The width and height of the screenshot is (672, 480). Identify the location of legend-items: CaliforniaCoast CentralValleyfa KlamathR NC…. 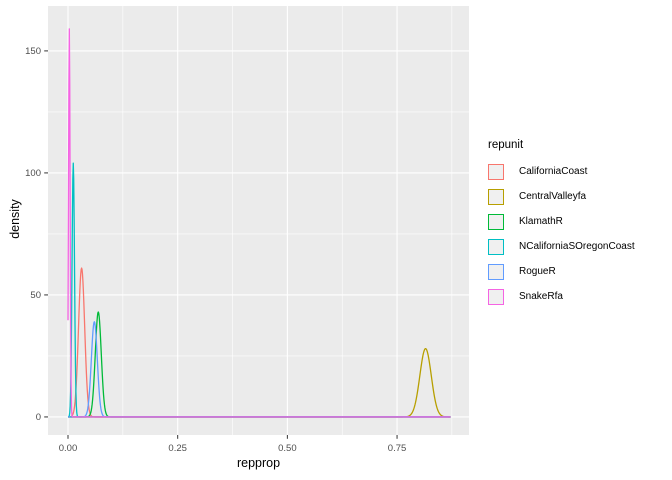
(561, 234).